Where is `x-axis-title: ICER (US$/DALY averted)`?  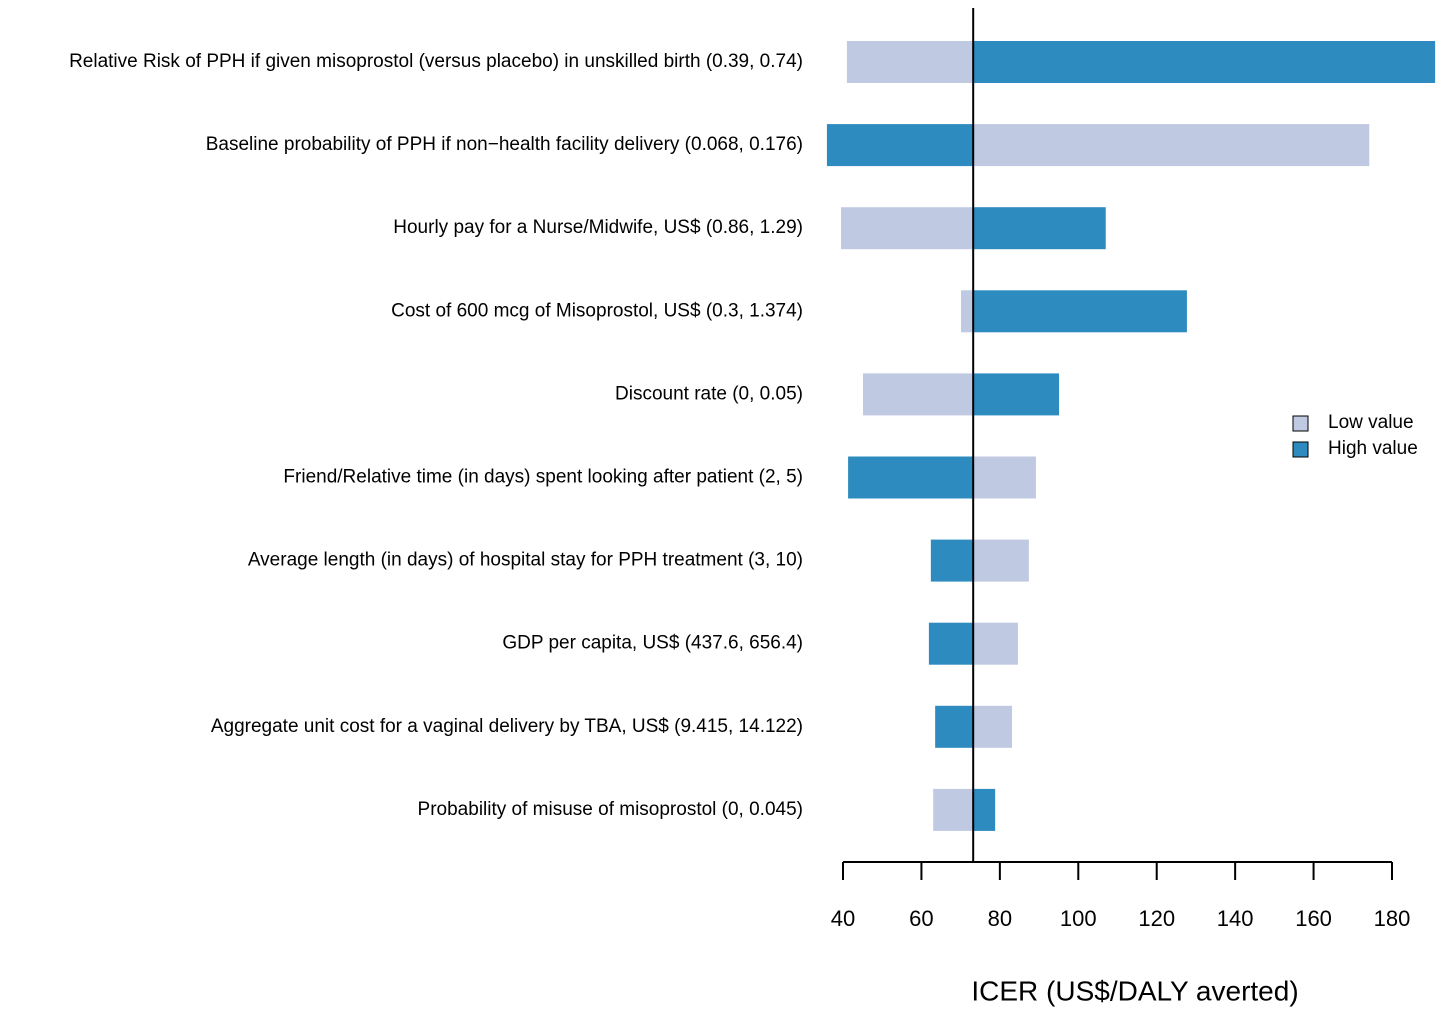 x-axis-title: ICER (US$/DALY averted) is located at coordinates (1134, 990).